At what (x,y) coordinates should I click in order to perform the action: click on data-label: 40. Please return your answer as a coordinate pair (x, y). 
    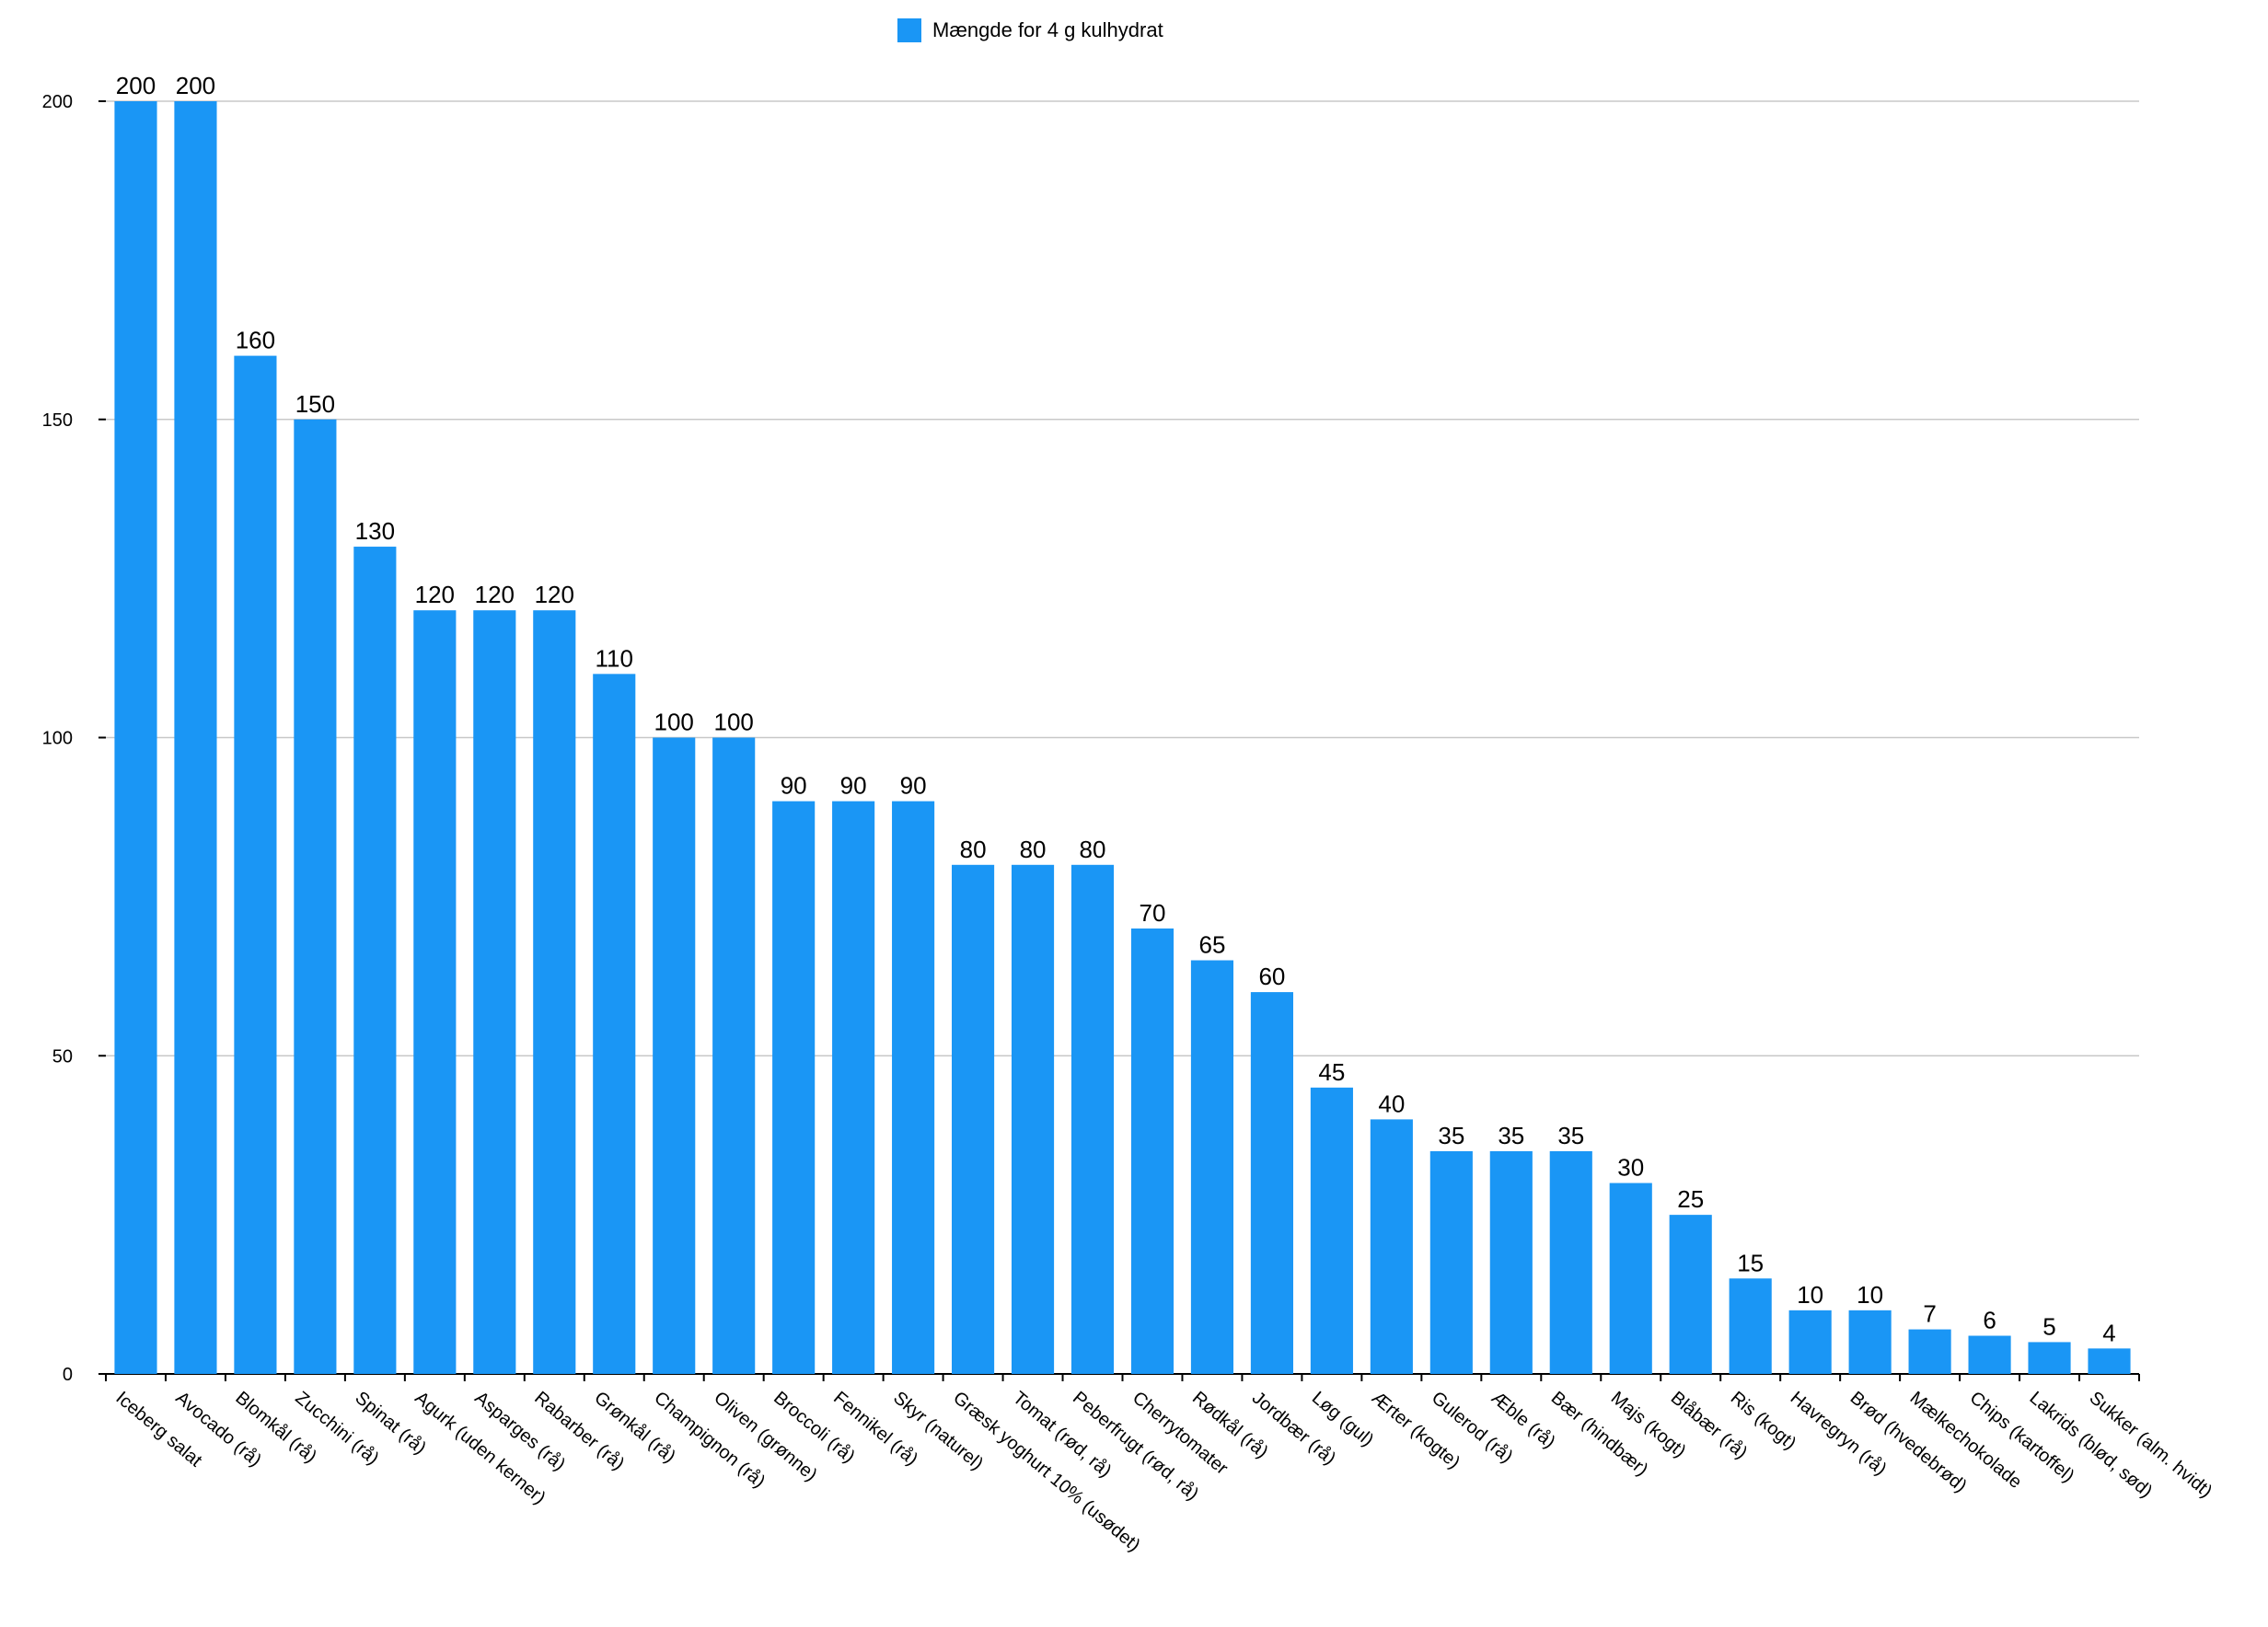
    Looking at the image, I should click on (1391, 1103).